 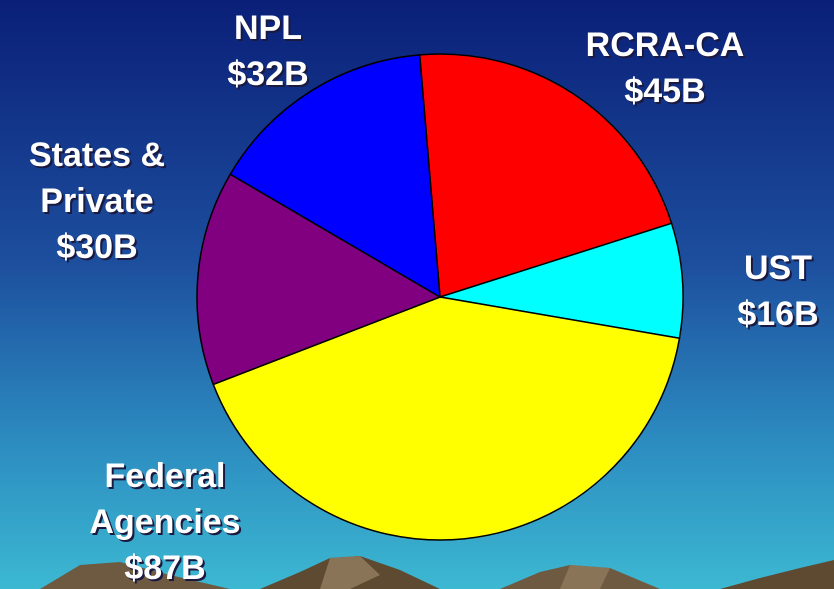 I want to click on value-label-shadow: $30B, so click(x=98, y=249).